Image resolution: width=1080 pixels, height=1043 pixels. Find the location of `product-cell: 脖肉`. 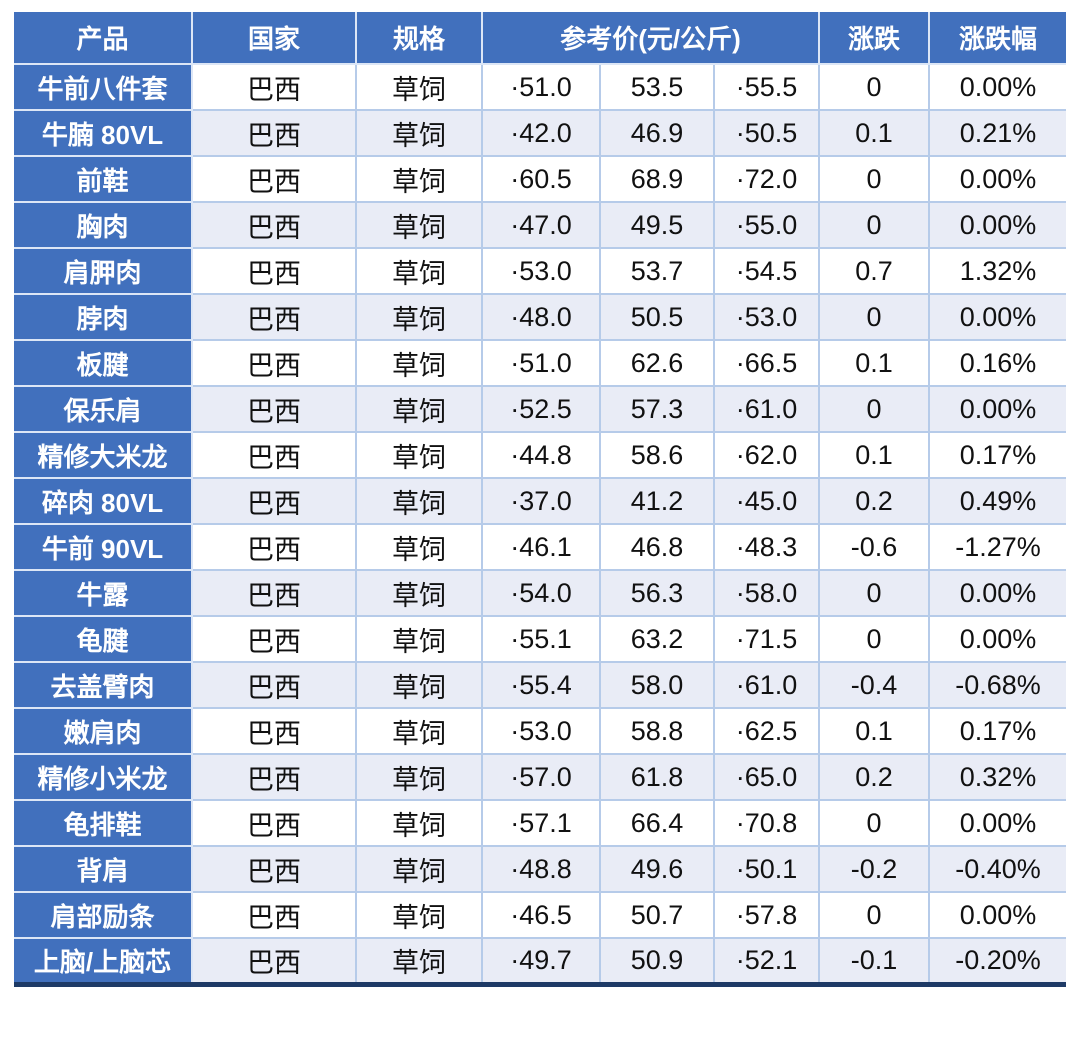

product-cell: 脖肉 is located at coordinates (103, 317).